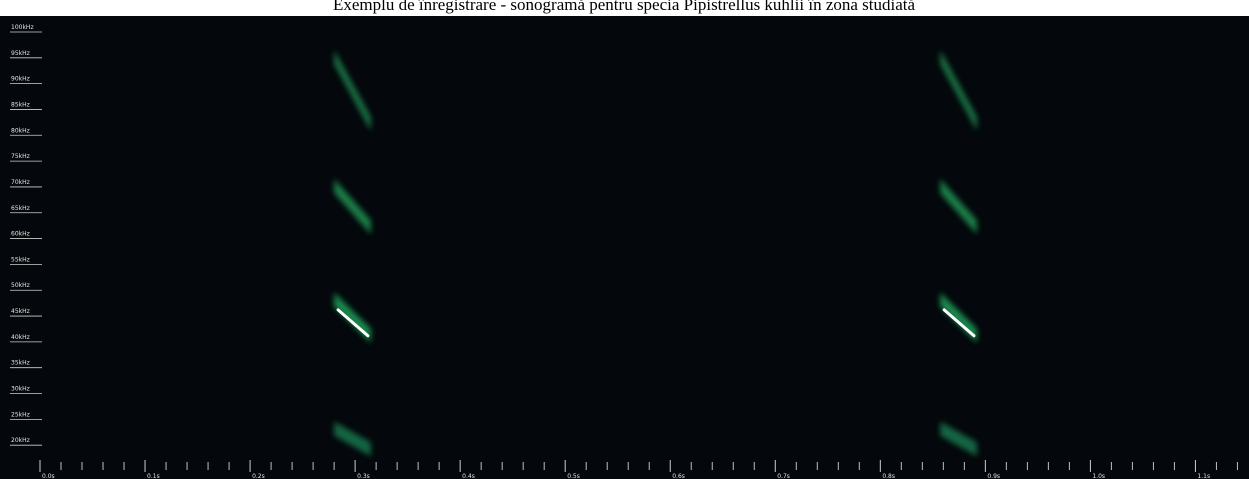 The image size is (1249, 479). What do you see at coordinates (363, 476) in the screenshot?
I see `x-tick-label: 0.3s` at bounding box center [363, 476].